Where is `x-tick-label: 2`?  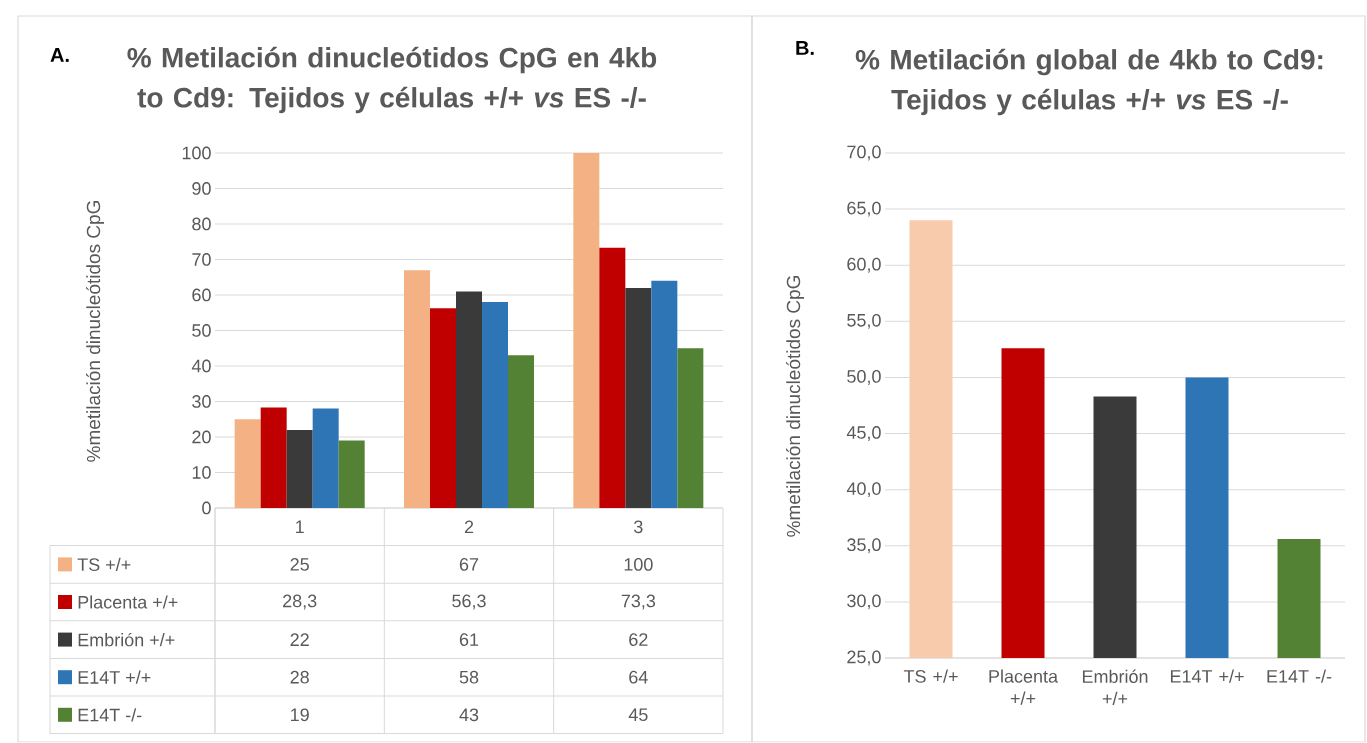 x-tick-label: 2 is located at coordinates (469, 527).